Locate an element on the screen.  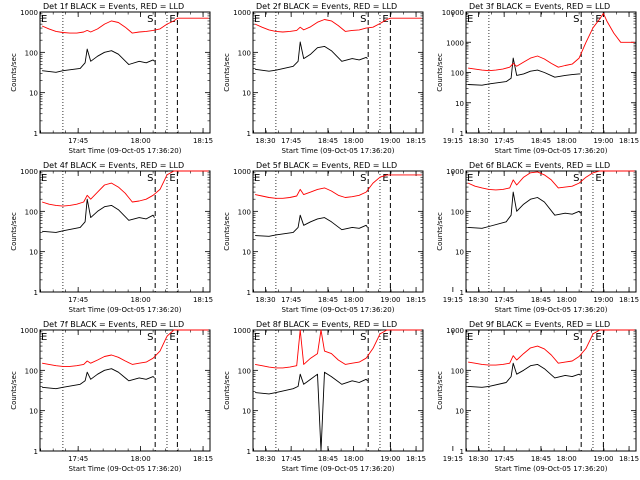
chart-title: Det 9f BLACK = Events, RED = LLD is located at coordinates (539, 324).